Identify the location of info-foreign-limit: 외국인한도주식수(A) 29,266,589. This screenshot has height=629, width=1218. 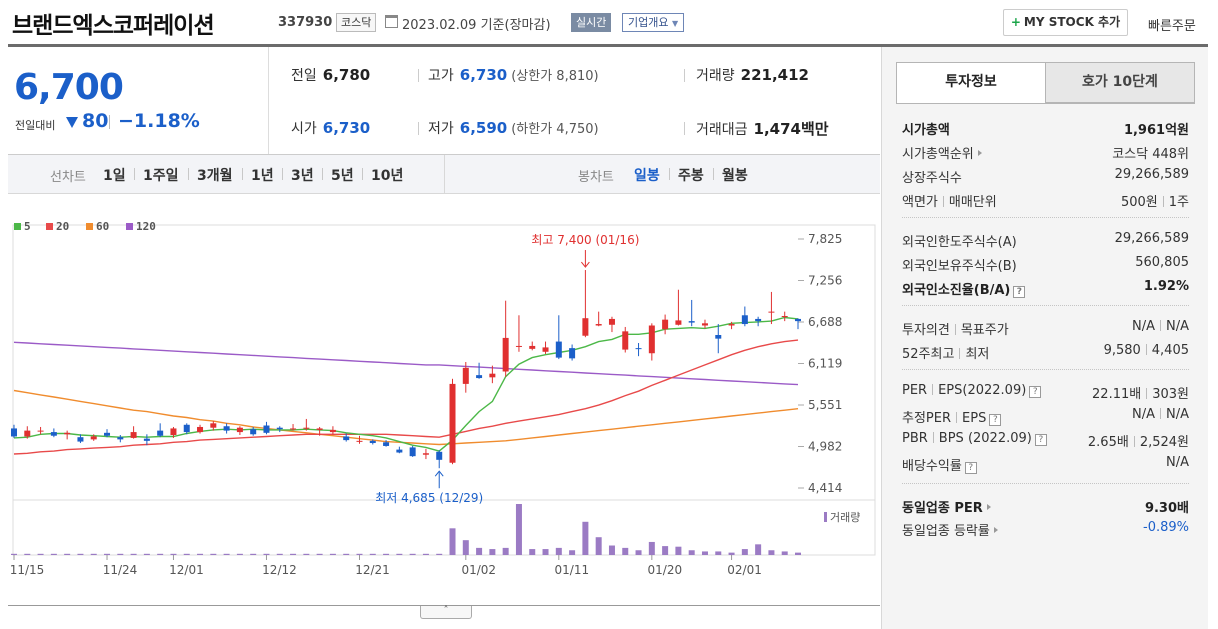
(1045, 240).